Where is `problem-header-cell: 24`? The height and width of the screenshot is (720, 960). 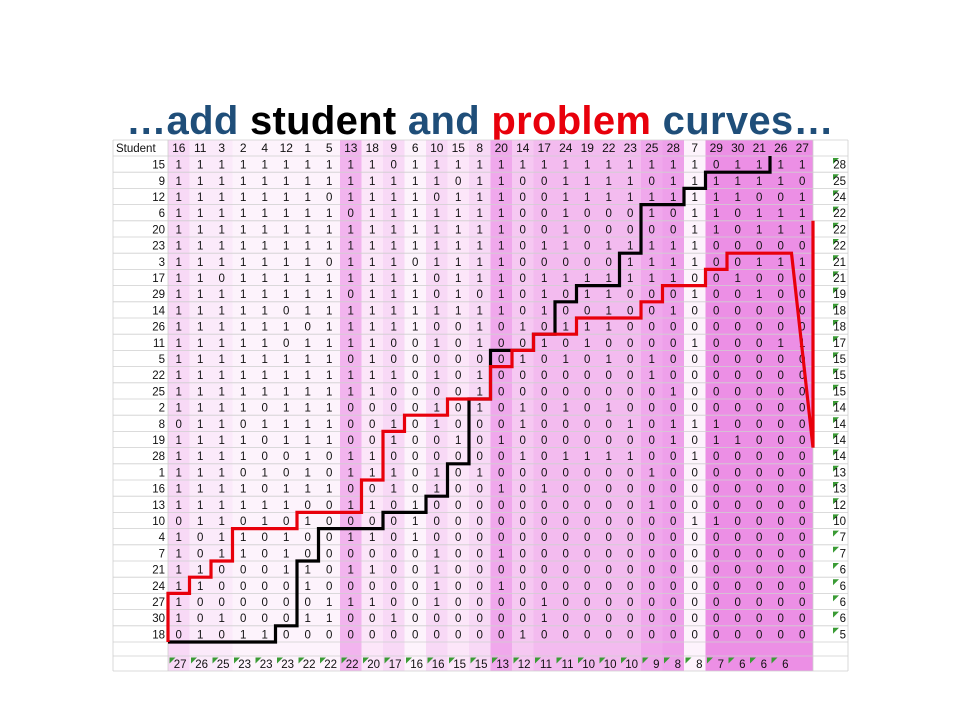
problem-header-cell: 24 is located at coordinates (566, 148).